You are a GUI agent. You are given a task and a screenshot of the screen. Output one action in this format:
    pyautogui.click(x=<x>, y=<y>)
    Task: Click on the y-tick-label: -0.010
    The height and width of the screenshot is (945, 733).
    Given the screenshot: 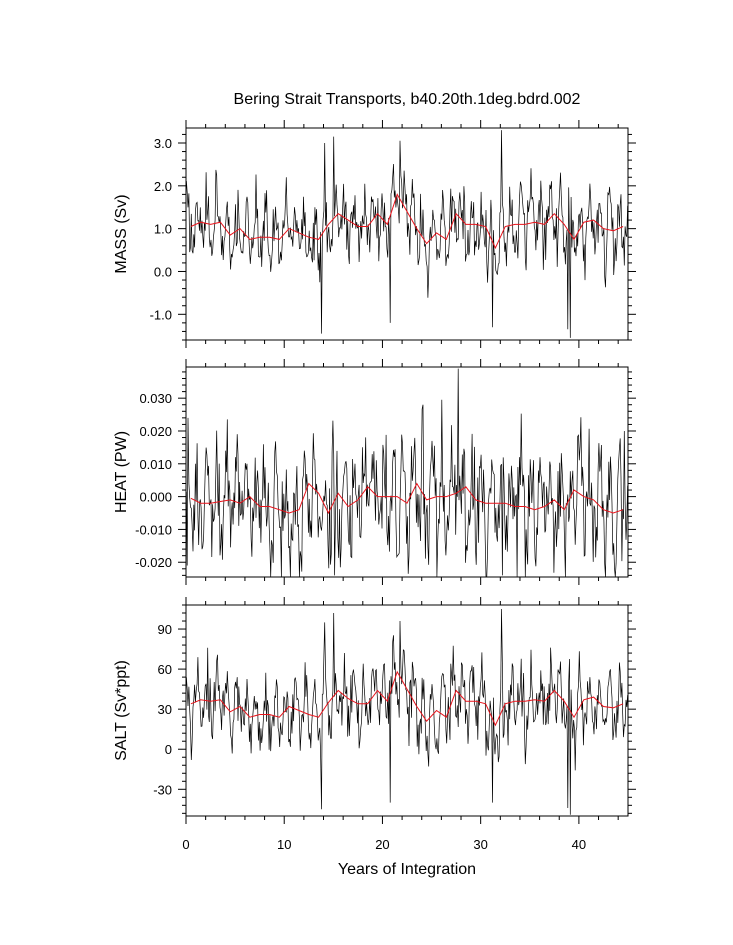 What is the action you would take?
    pyautogui.click(x=153, y=529)
    